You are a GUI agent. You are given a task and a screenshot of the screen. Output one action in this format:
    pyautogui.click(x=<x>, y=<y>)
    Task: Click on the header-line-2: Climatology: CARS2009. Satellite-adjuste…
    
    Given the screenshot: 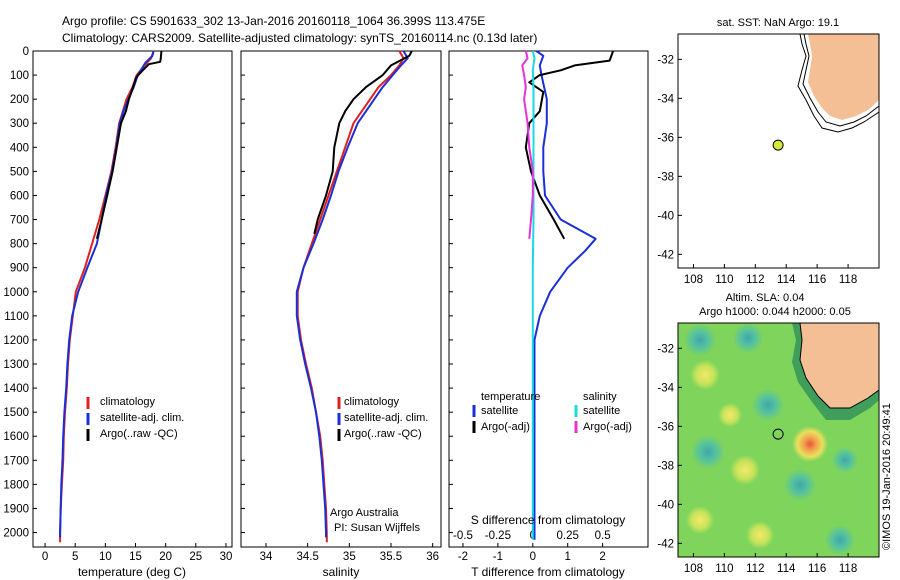 What is the action you would take?
    pyautogui.click(x=299, y=38)
    